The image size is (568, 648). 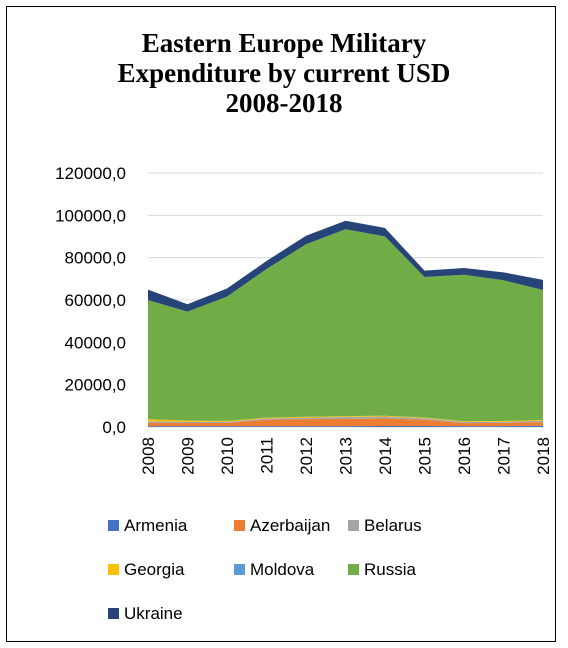 I want to click on x-tick-label: 2010, so click(x=227, y=456).